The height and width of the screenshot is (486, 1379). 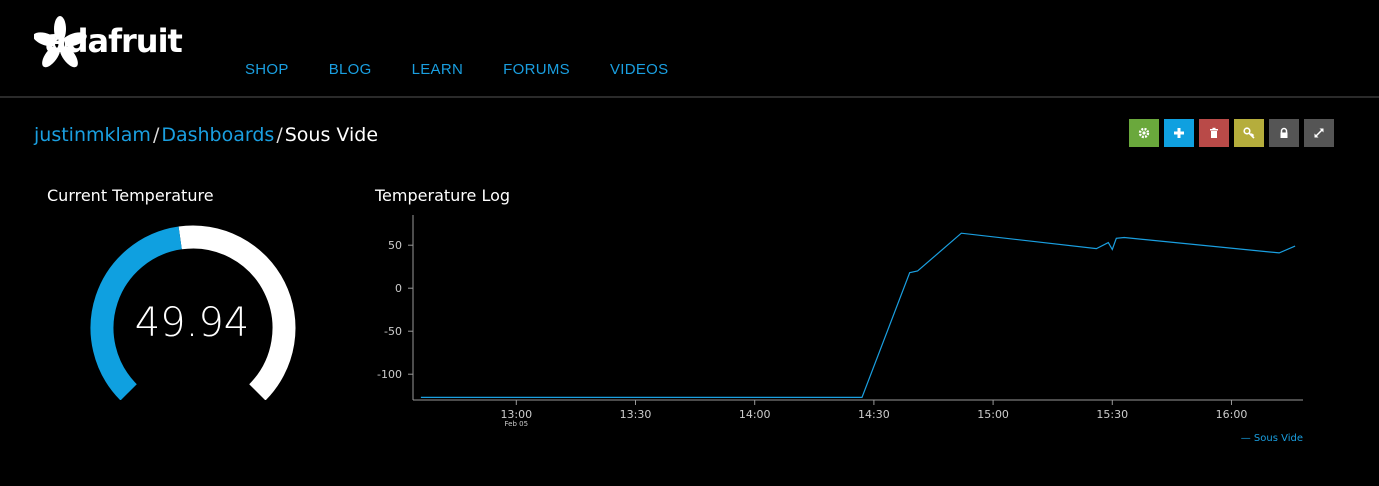 I want to click on nav-shop: SHOP, so click(x=267, y=69).